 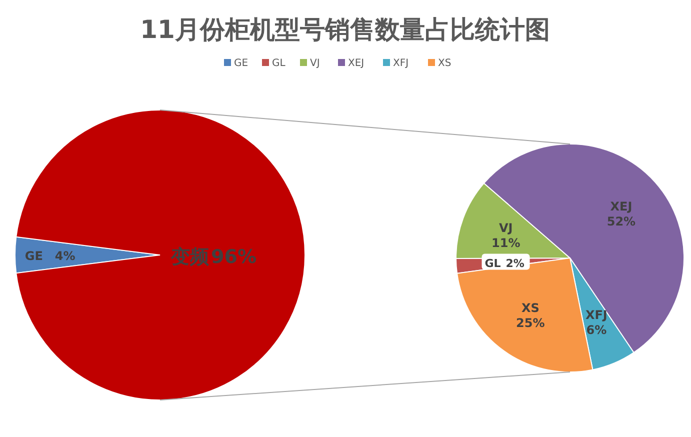 What do you see at coordinates (621, 207) in the screenshot?
I see `slice-label: XEJ` at bounding box center [621, 207].